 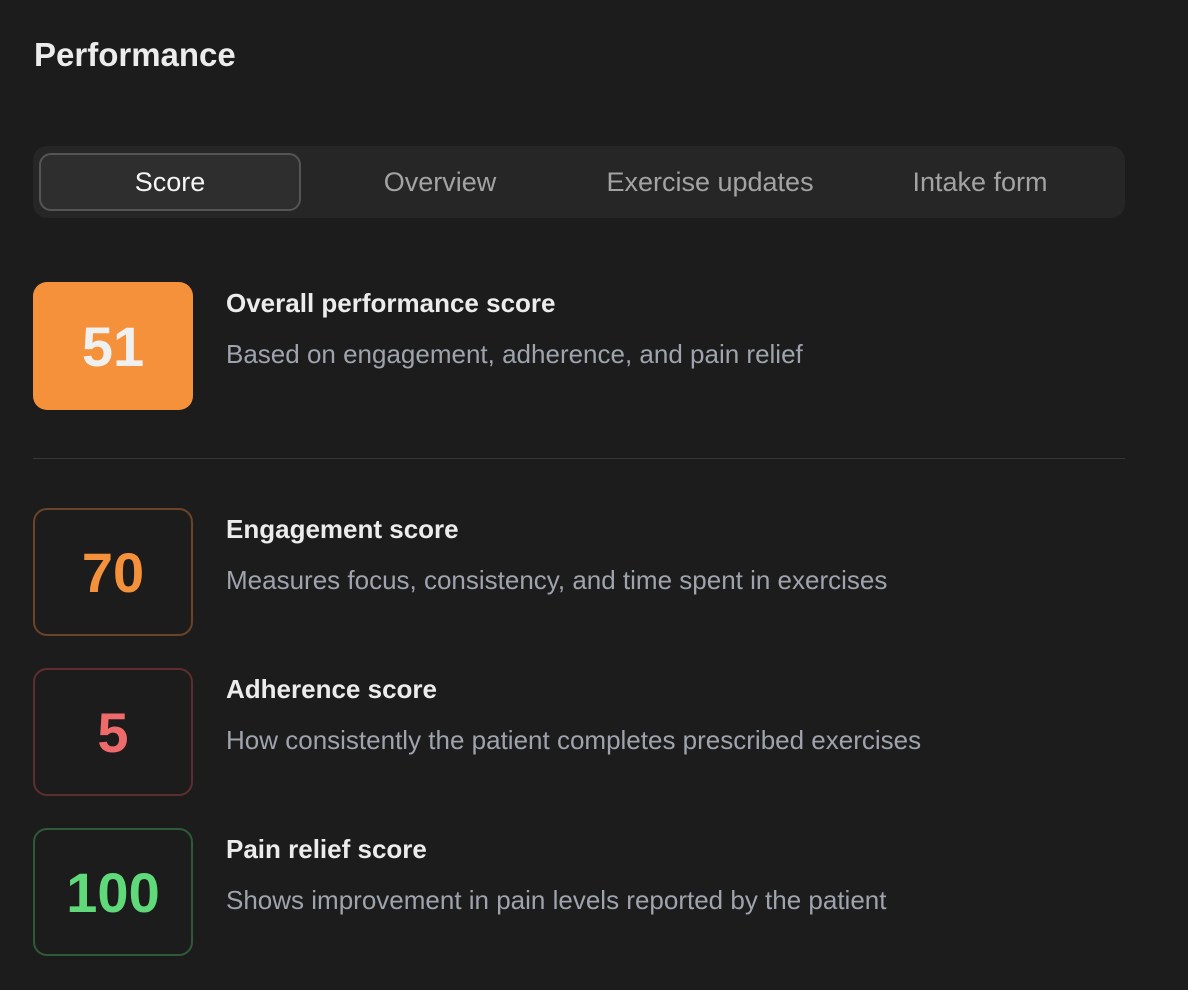 I want to click on adherence-score-badge: 5, so click(x=113, y=732).